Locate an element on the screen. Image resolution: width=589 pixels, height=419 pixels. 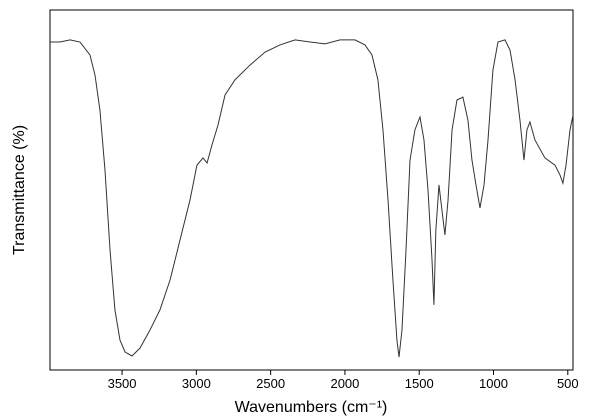
x-tick-label: 1000 is located at coordinates (493, 383).